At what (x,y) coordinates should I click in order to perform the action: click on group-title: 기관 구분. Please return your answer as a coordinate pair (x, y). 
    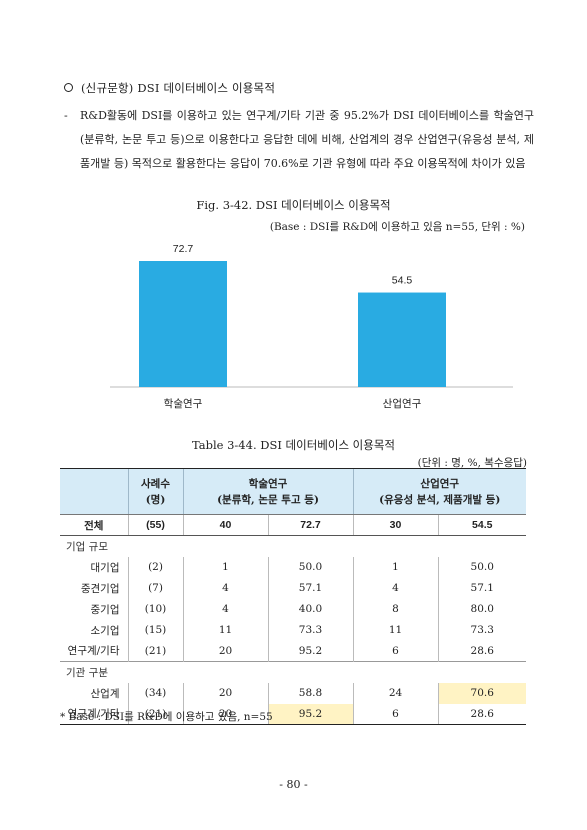
    Looking at the image, I should click on (293, 672).